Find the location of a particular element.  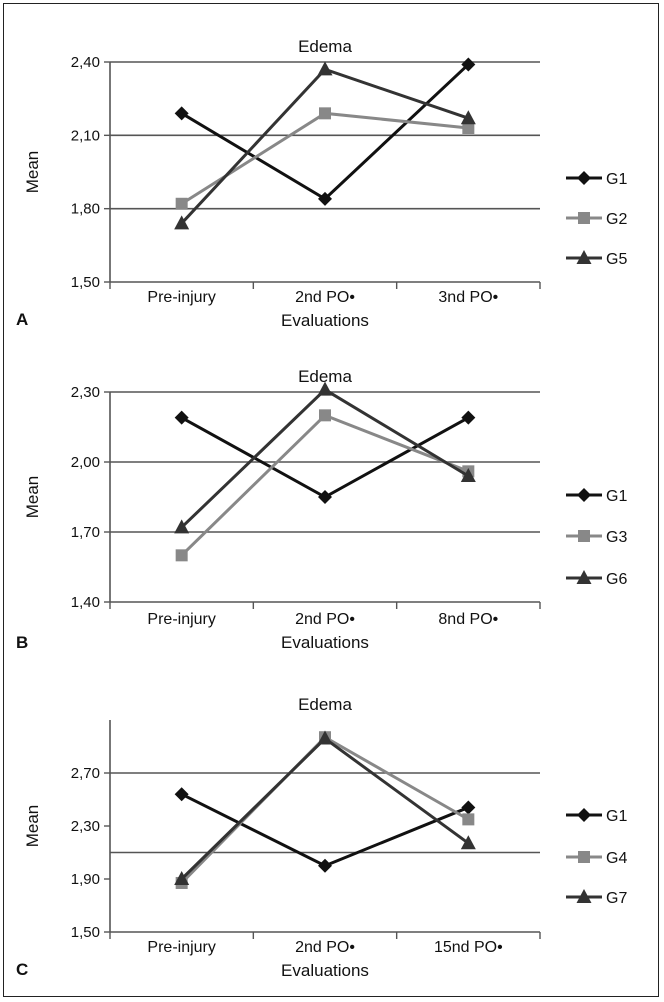

legend-label-g5: G5 is located at coordinates (616, 259).